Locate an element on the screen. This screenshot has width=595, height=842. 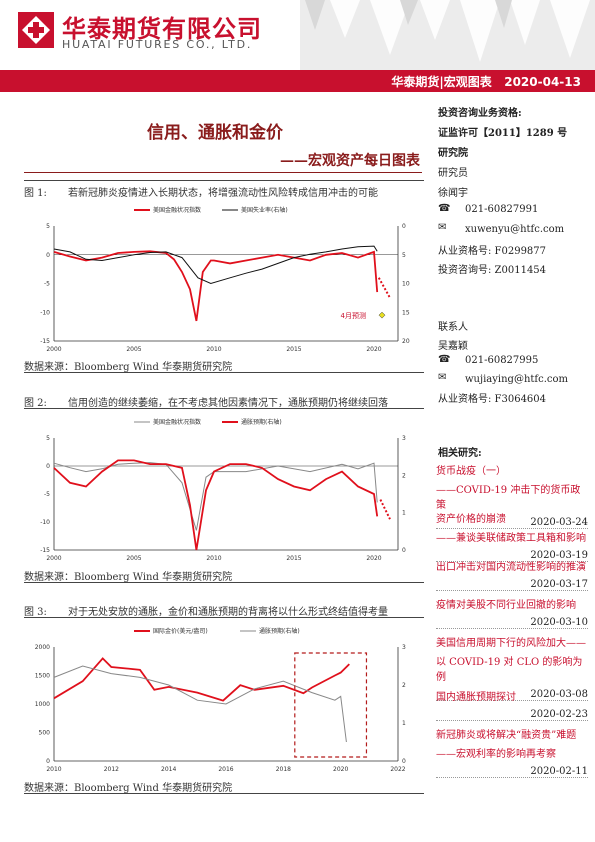
header-red-bar is located at coordinates (297, 81).